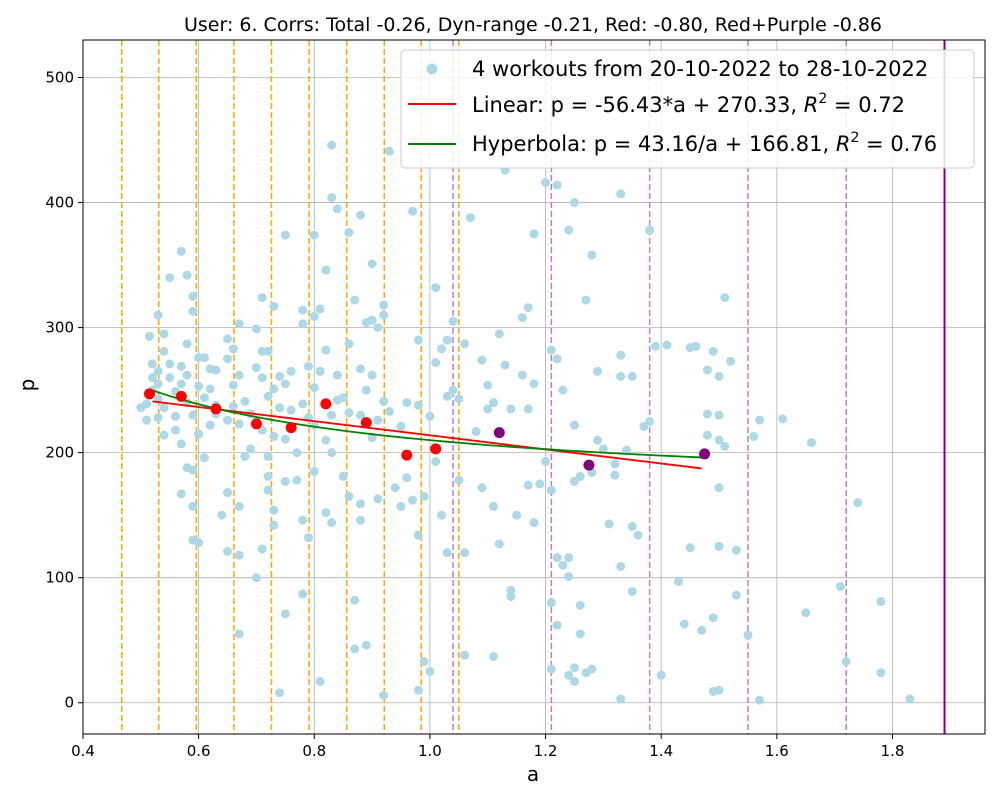 The width and height of the screenshot is (1000, 800). I want to click on y-axis-label: p, so click(27, 385).